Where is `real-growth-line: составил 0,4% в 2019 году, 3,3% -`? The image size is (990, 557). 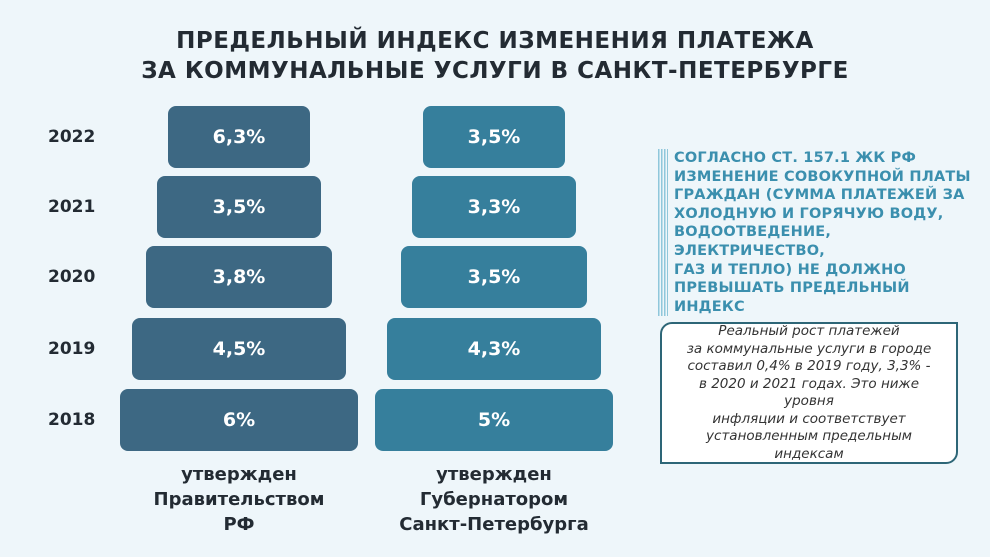 real-growth-line: составил 0,4% в 2019 году, 3,3% - is located at coordinates (809, 366).